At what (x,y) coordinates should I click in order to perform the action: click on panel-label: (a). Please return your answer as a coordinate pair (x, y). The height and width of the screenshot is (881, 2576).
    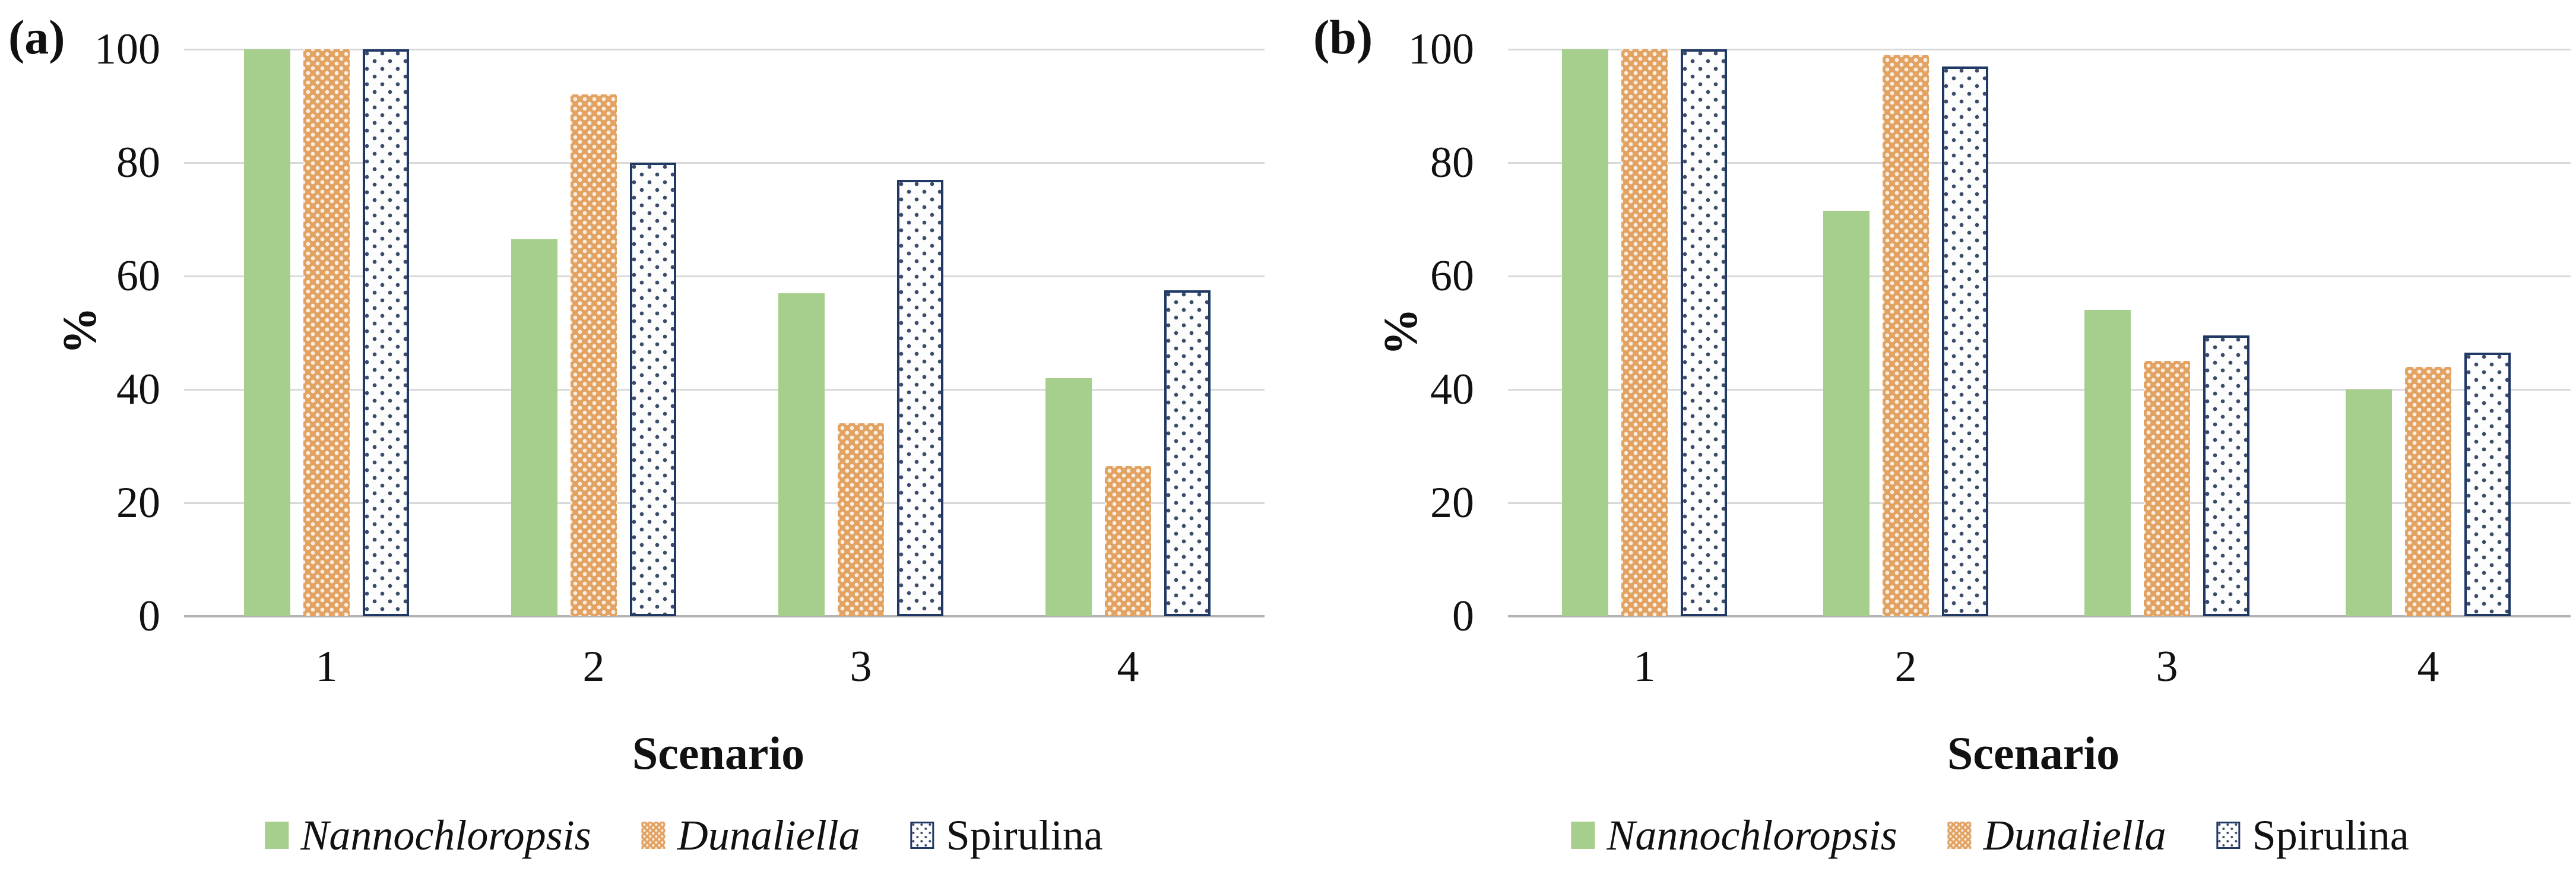
    Looking at the image, I should click on (36, 37).